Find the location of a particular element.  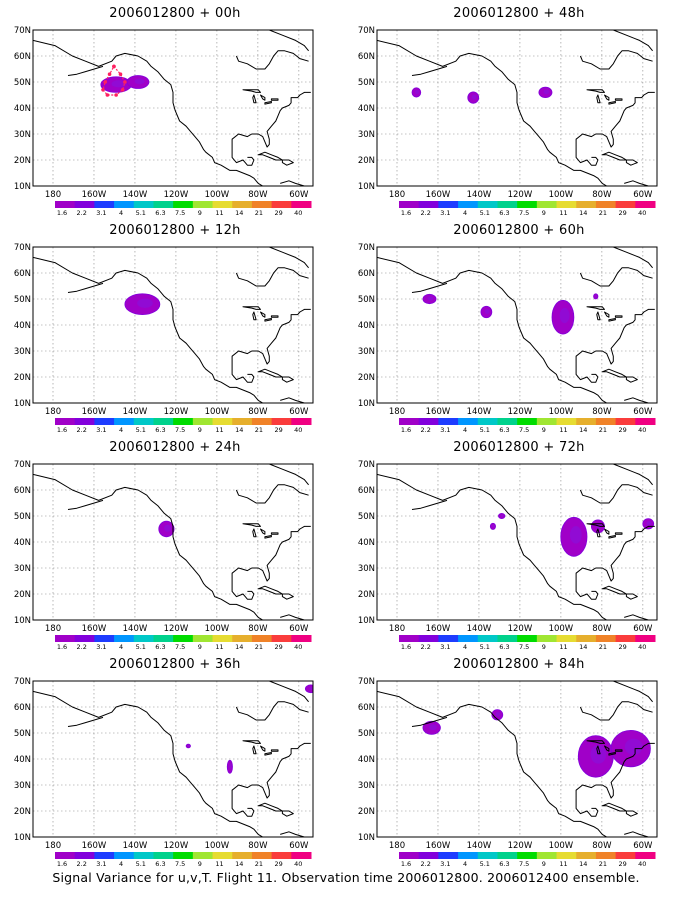

colorbar-label: 2.2 is located at coordinates (82, 647).